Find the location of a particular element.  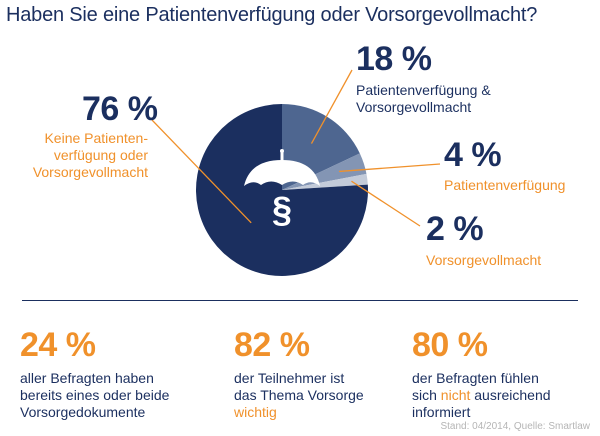

stat-3-line2-pre: sich is located at coordinates (426, 395).